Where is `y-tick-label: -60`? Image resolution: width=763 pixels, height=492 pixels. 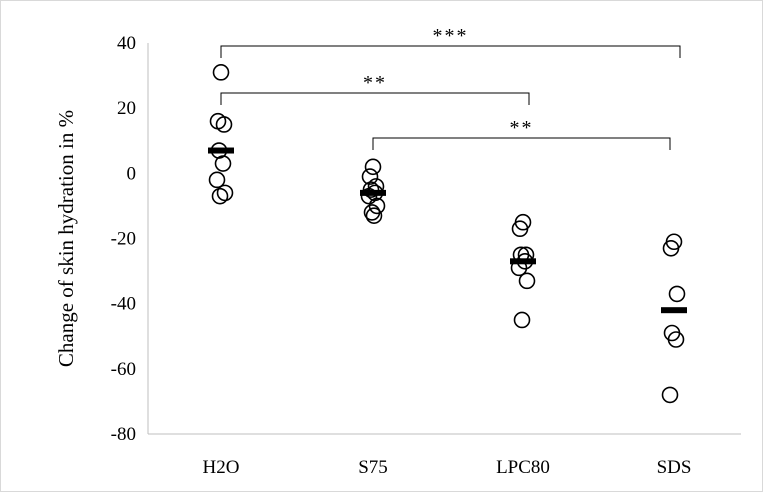 y-tick-label: -60 is located at coordinates (123, 369).